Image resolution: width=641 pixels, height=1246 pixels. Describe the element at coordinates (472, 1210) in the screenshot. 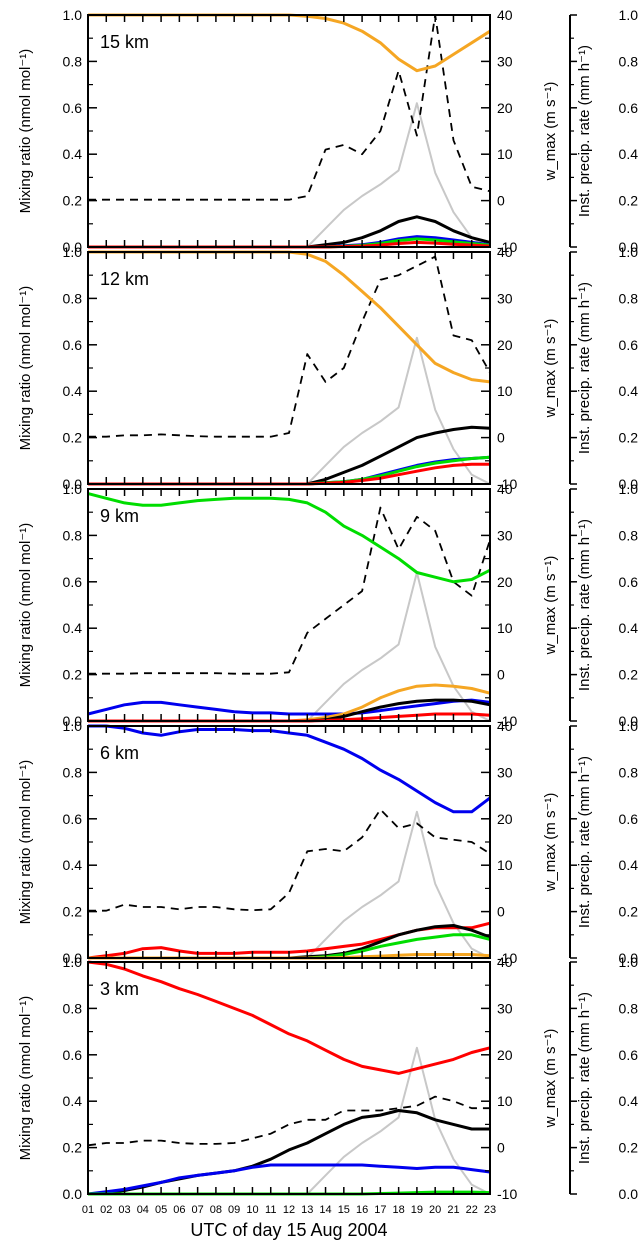

I see `x-tick-label: 22` at that location.